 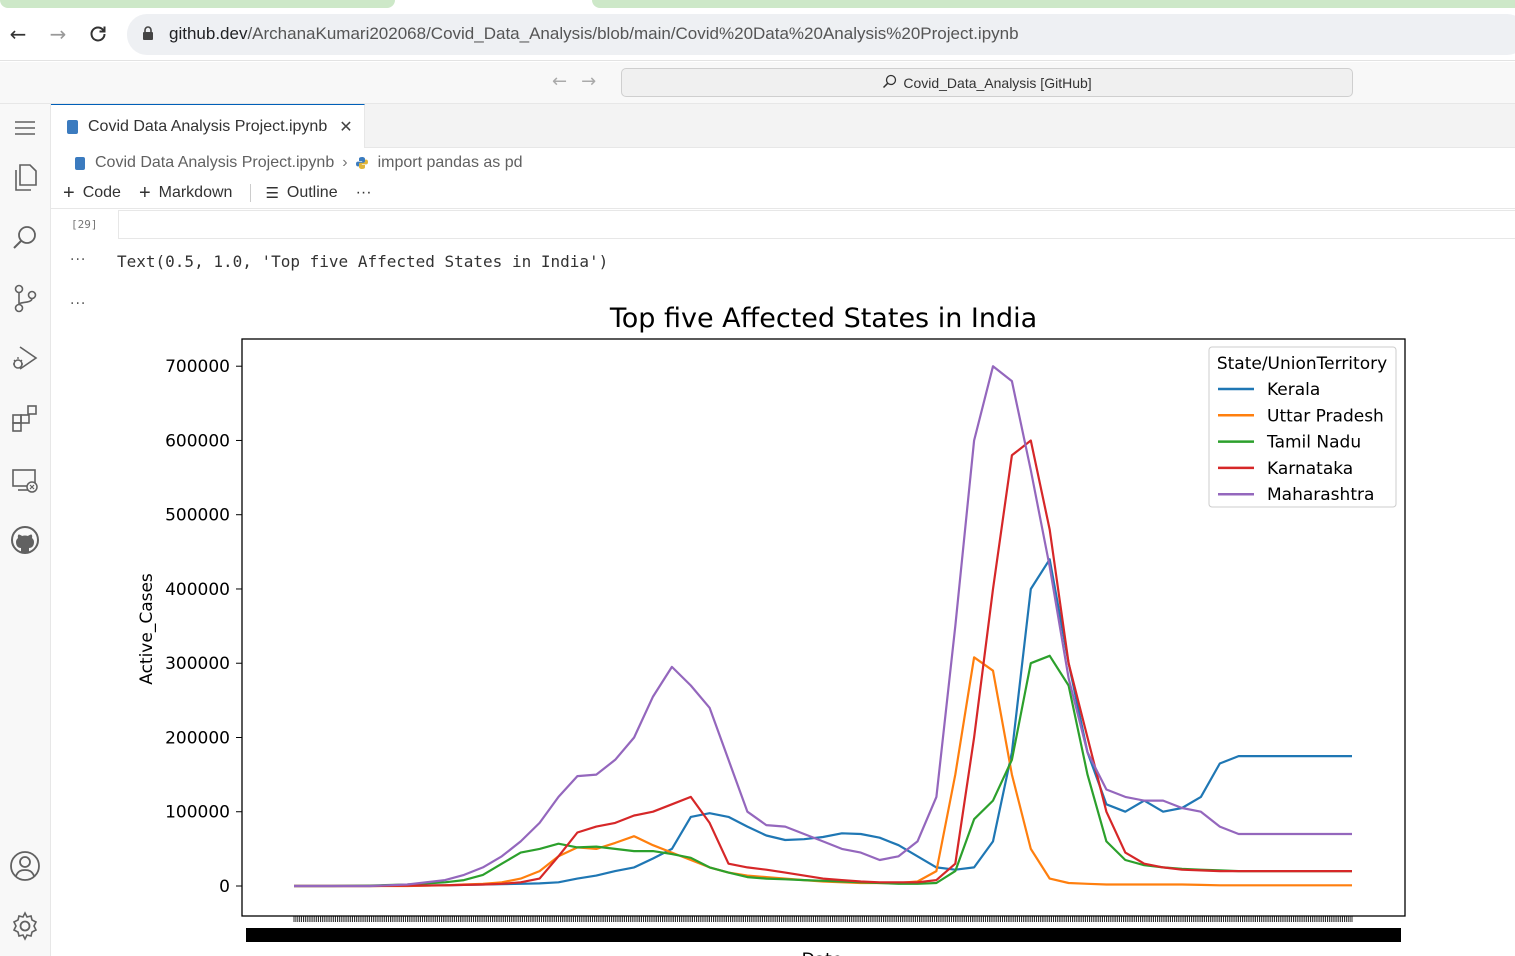 What do you see at coordinates (18, 34) in the screenshot?
I see `back-icon: ←` at bounding box center [18, 34].